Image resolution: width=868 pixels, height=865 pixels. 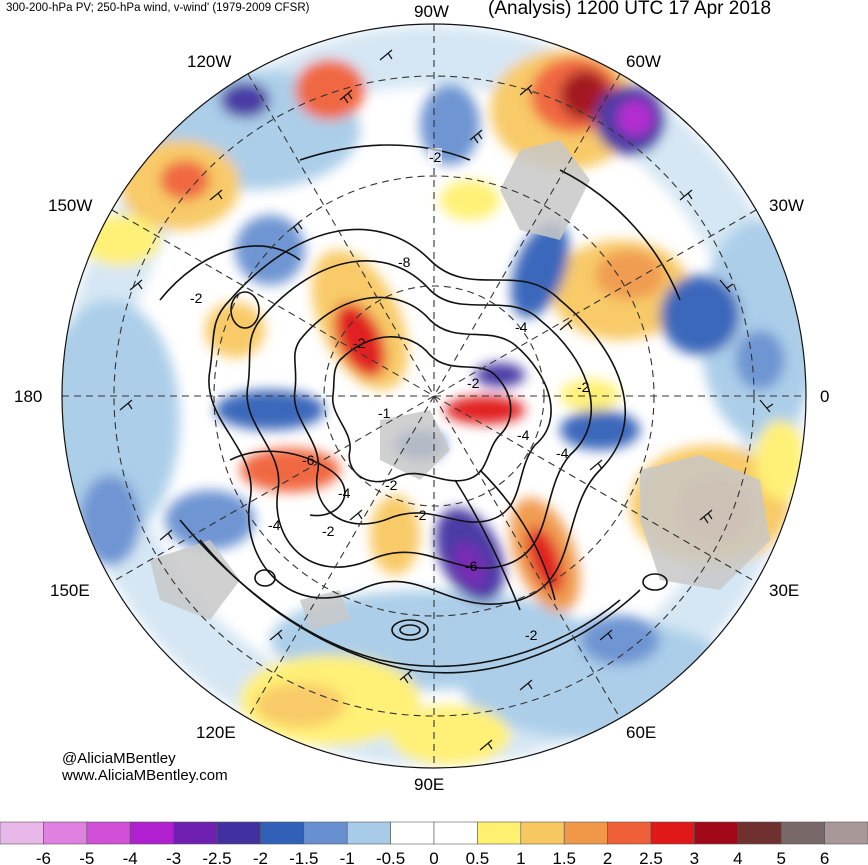 I want to click on contour-label: -8, so click(x=404, y=262).